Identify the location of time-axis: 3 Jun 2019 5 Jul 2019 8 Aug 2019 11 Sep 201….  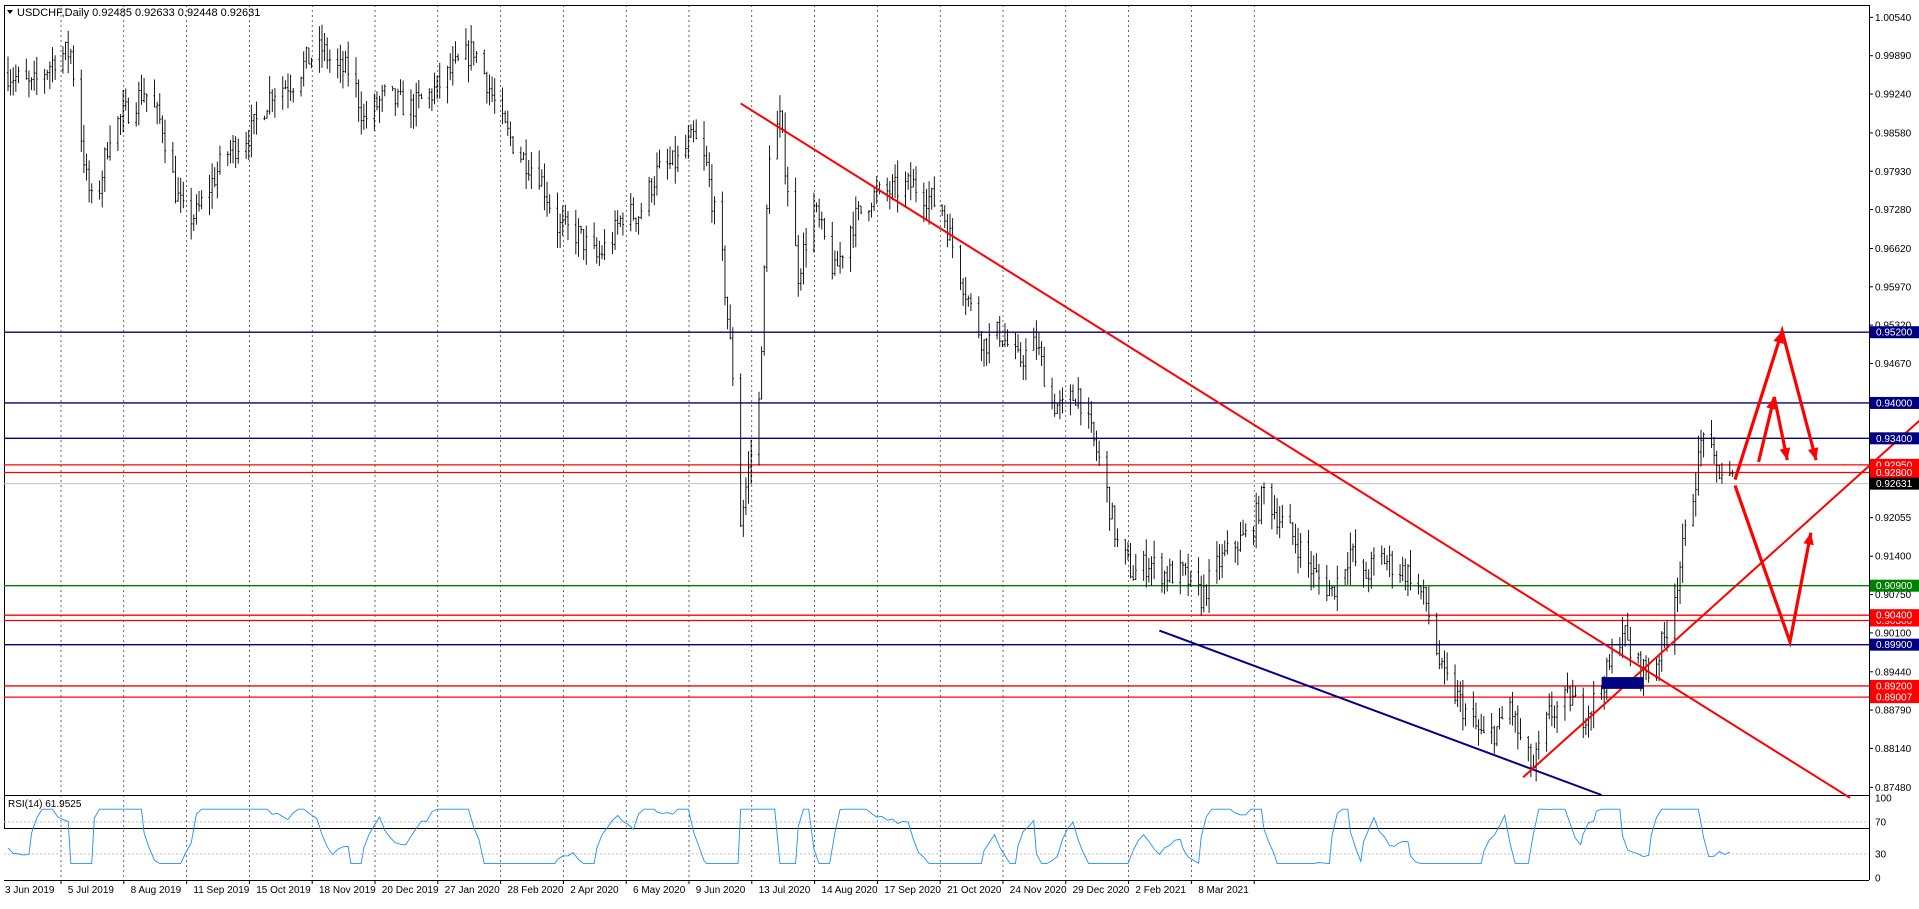
(630, 888).